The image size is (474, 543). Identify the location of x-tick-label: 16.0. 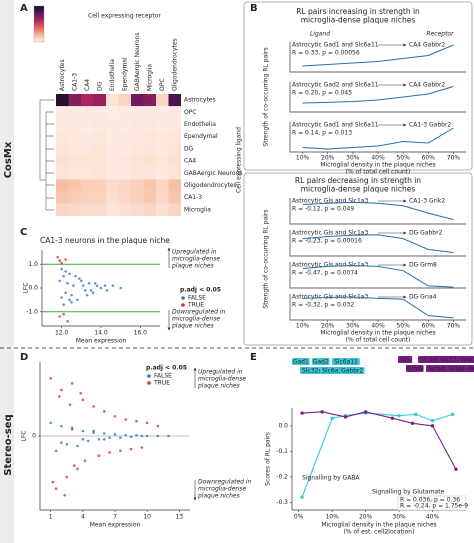
(141, 333).